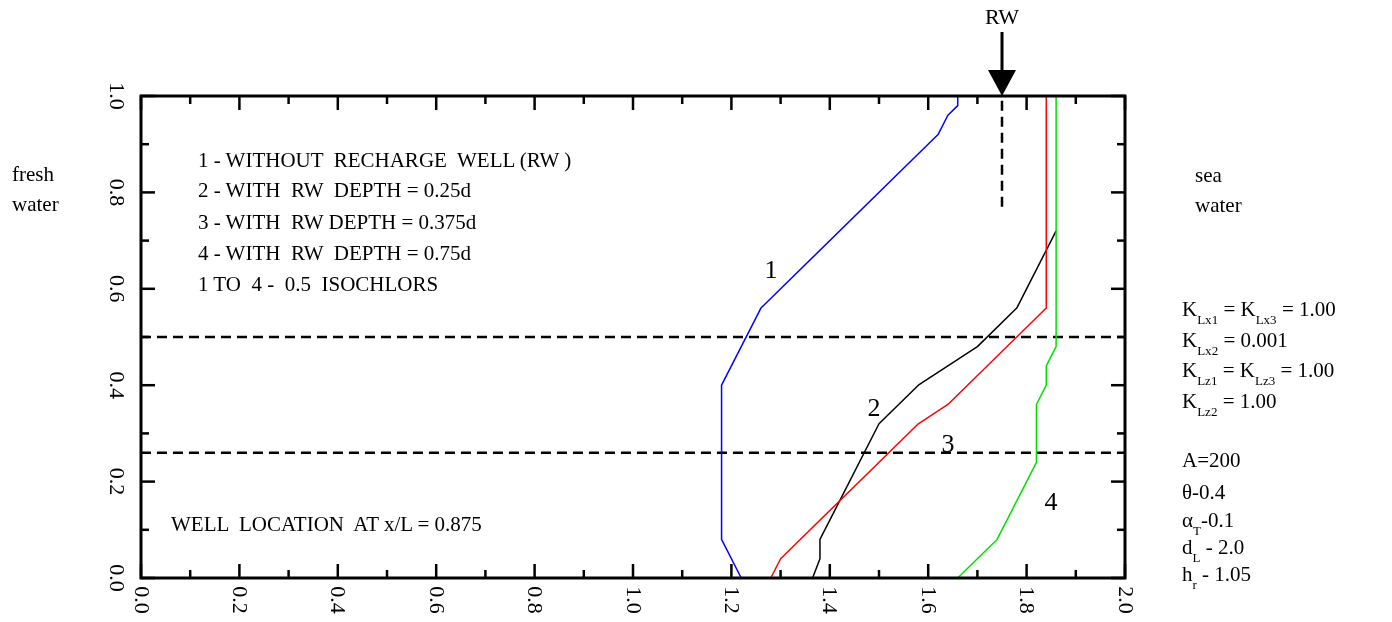 Image resolution: width=1392 pixels, height=622 pixels. What do you see at coordinates (35, 189) in the screenshot?
I see `text: fresh water` at bounding box center [35, 189].